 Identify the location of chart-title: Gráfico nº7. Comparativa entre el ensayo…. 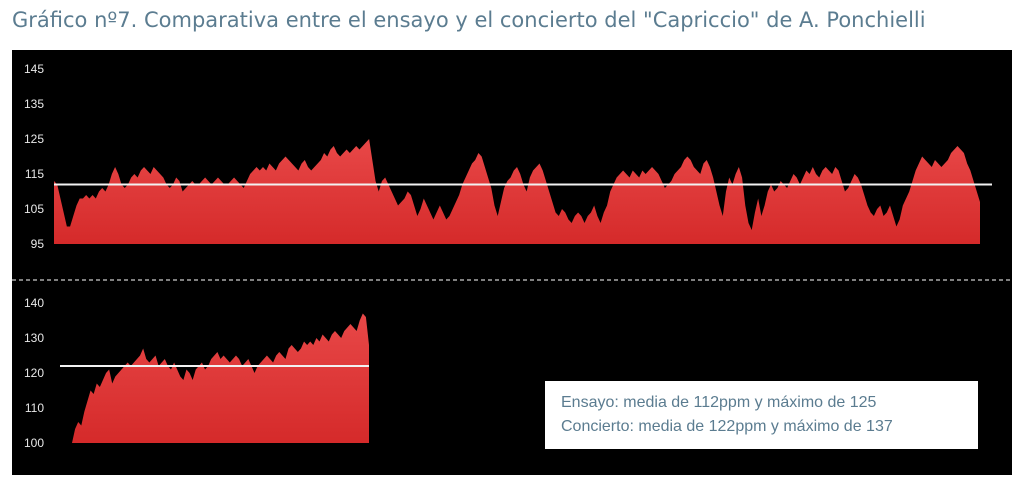
(469, 20).